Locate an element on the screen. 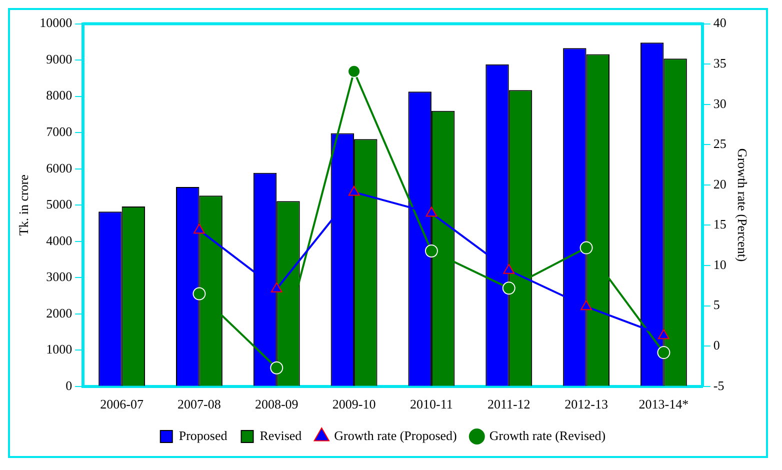  y-tick-label: 4000 is located at coordinates (59, 240).